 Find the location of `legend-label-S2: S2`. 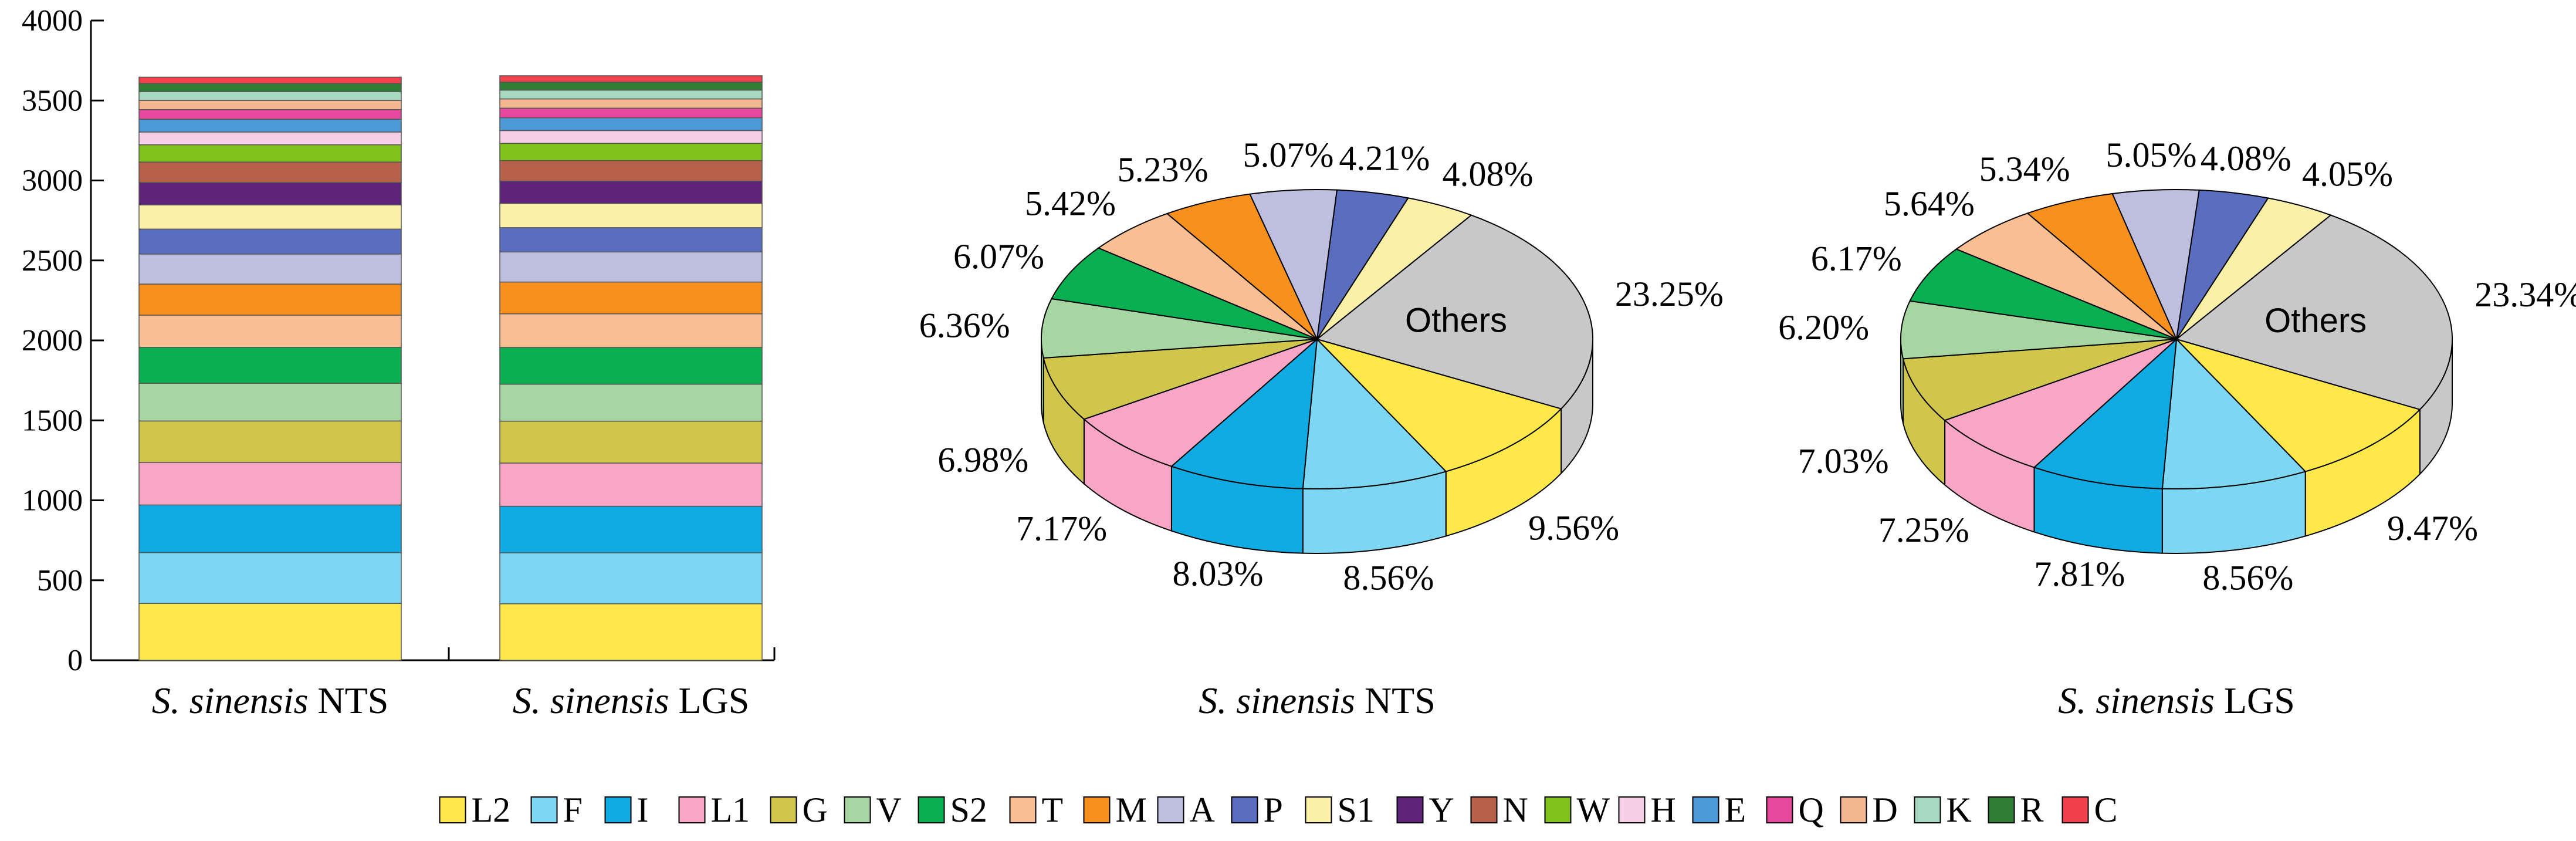

legend-label-S2: S2 is located at coordinates (968, 810).